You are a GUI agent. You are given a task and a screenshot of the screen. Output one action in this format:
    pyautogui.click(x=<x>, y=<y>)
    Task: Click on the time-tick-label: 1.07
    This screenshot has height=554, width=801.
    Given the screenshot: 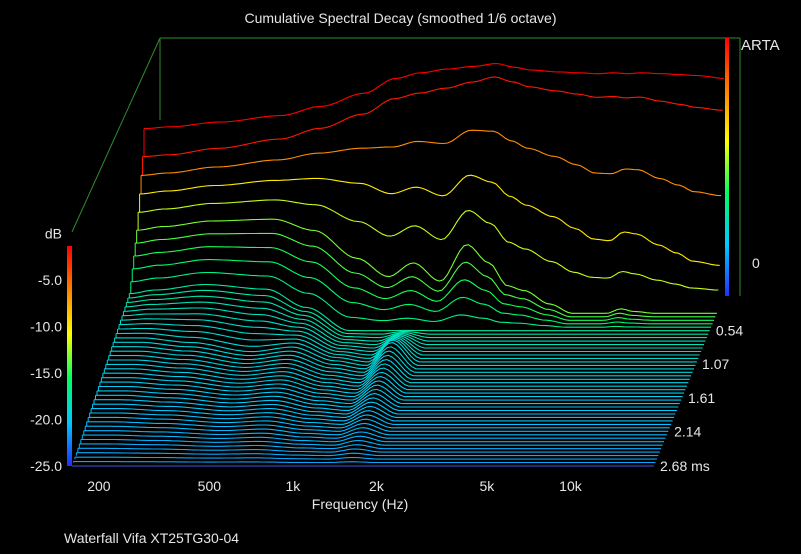 What is the action you would take?
    pyautogui.click(x=715, y=364)
    